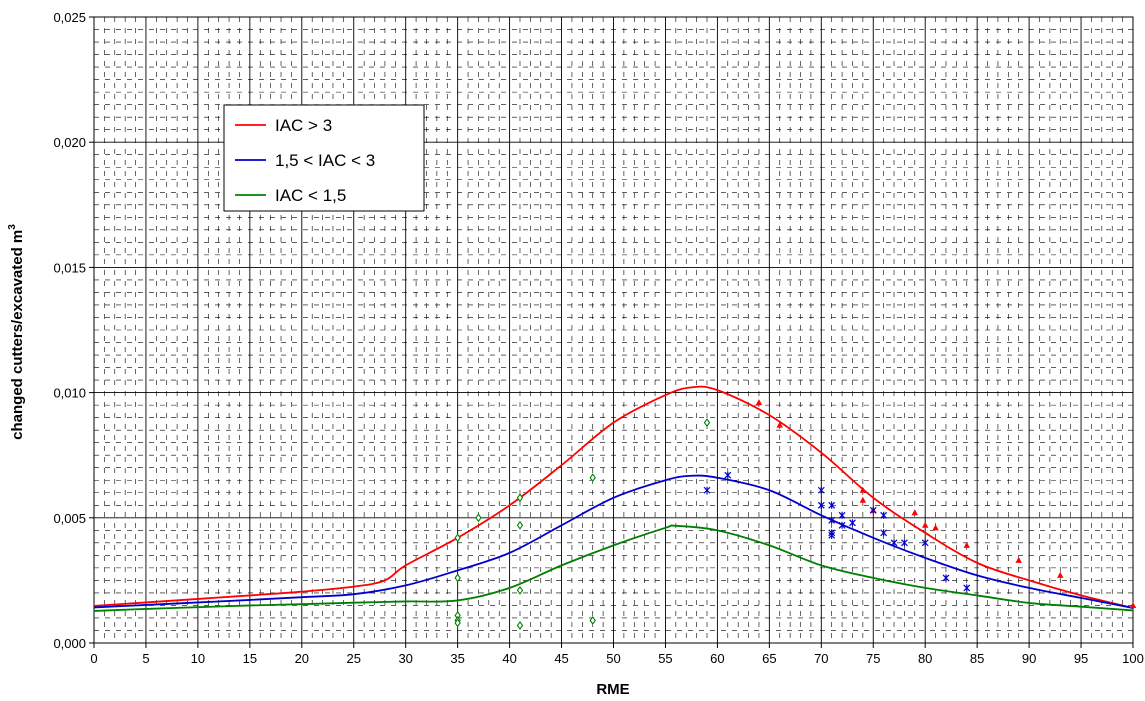 Image resolution: width=1145 pixels, height=701 pixels. I want to click on x-tick-label: 25, so click(354, 658).